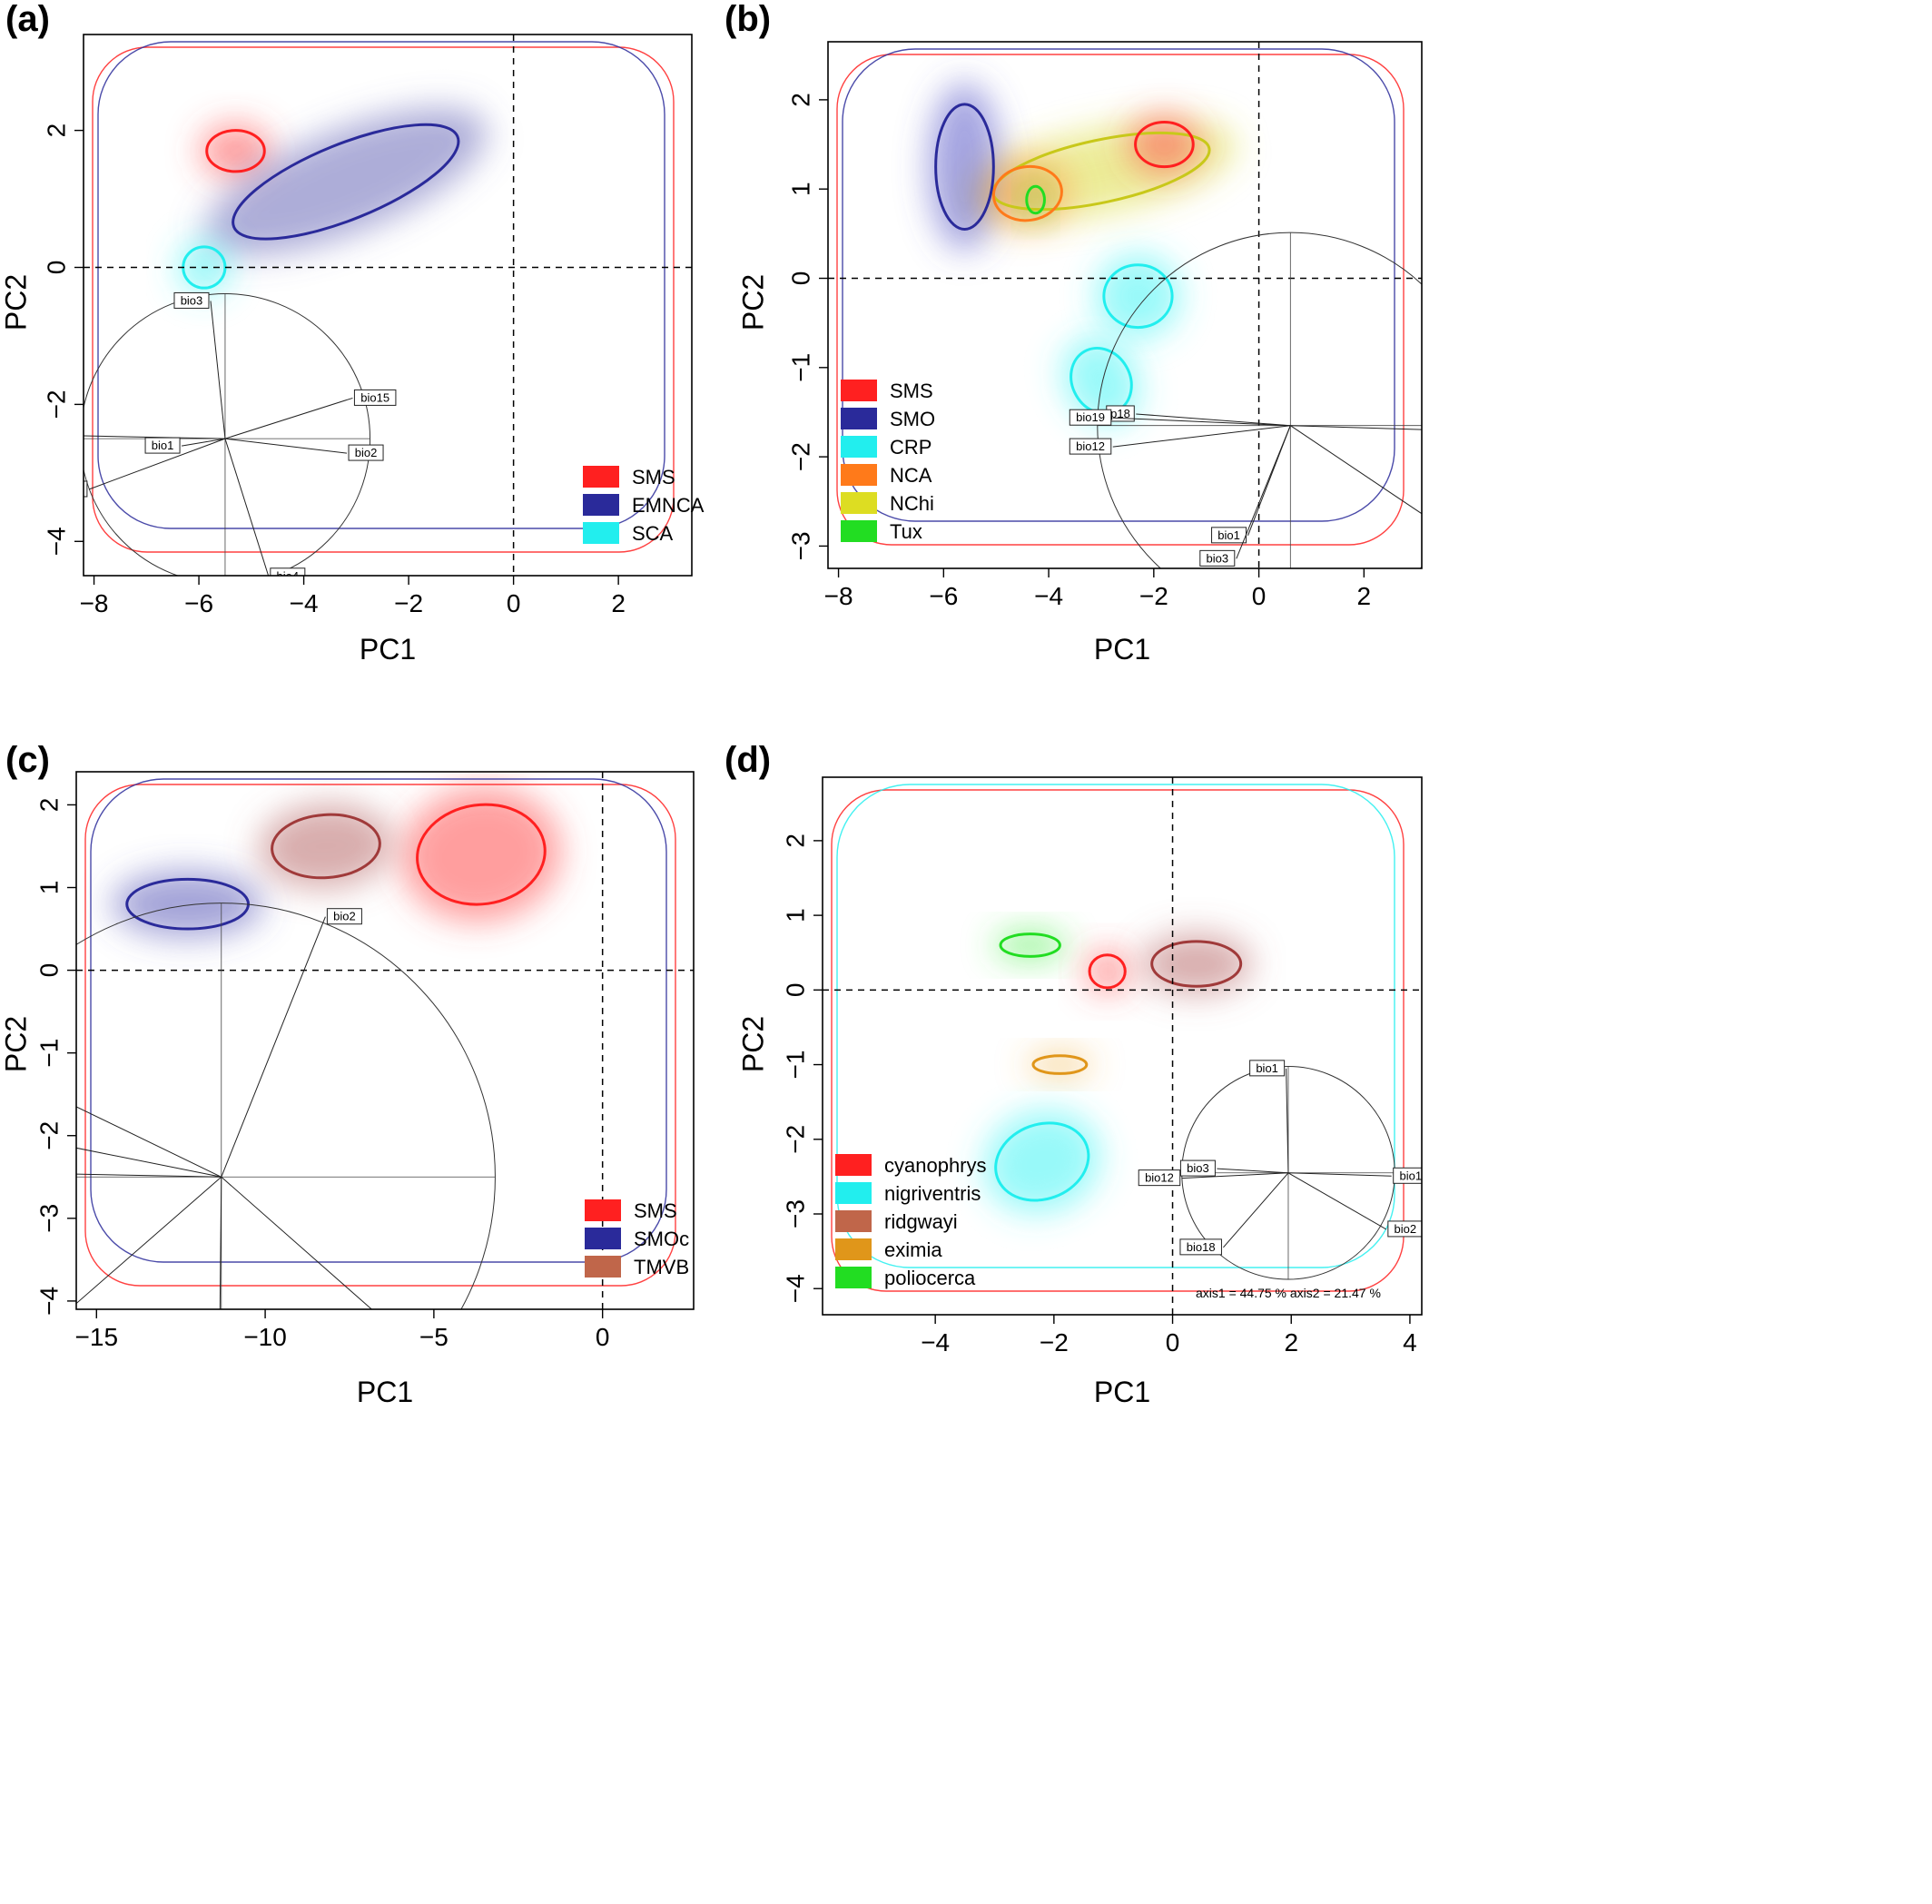  I want to click on vector-bio14, so click(149, 1175).